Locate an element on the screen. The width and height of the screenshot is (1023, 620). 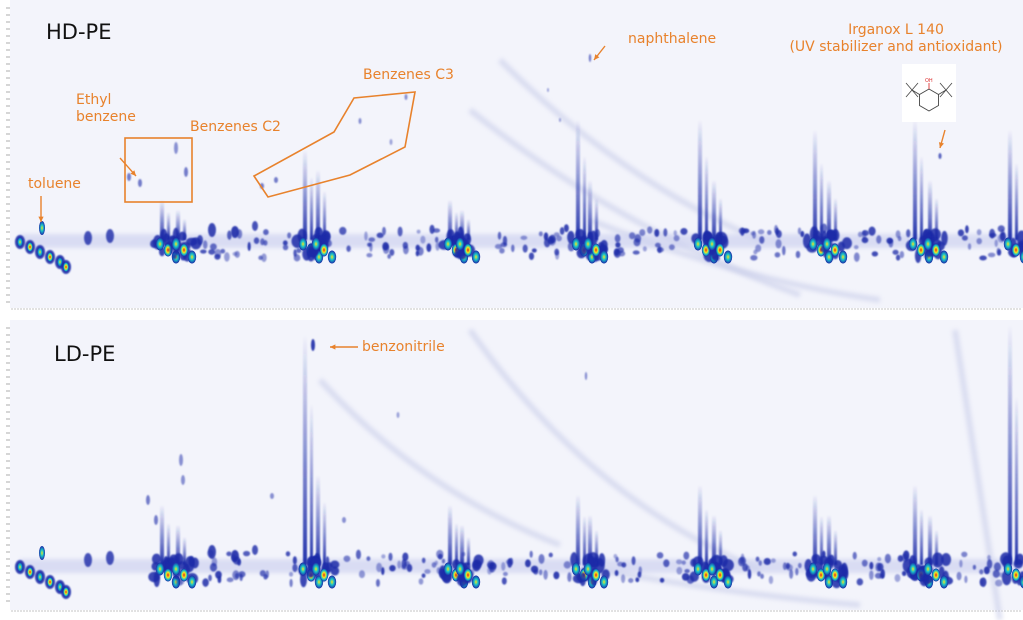
annotation-benzenes-c3: Benzenes C3 is located at coordinates (408, 75).